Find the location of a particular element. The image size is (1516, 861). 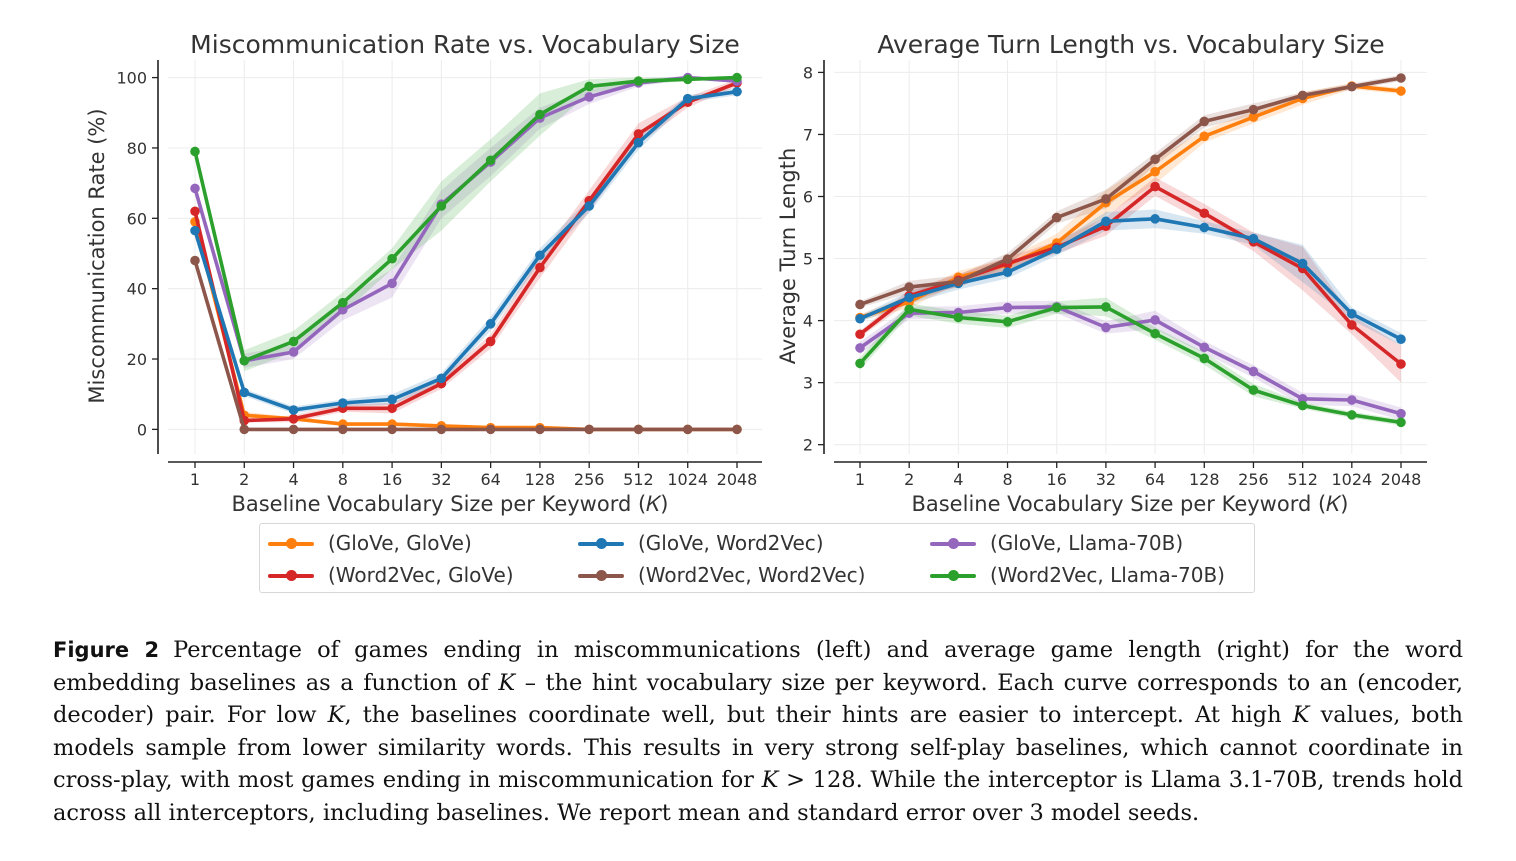

legend-item: (GloVe, Llama-70B) is located at coordinates (1054, 543).